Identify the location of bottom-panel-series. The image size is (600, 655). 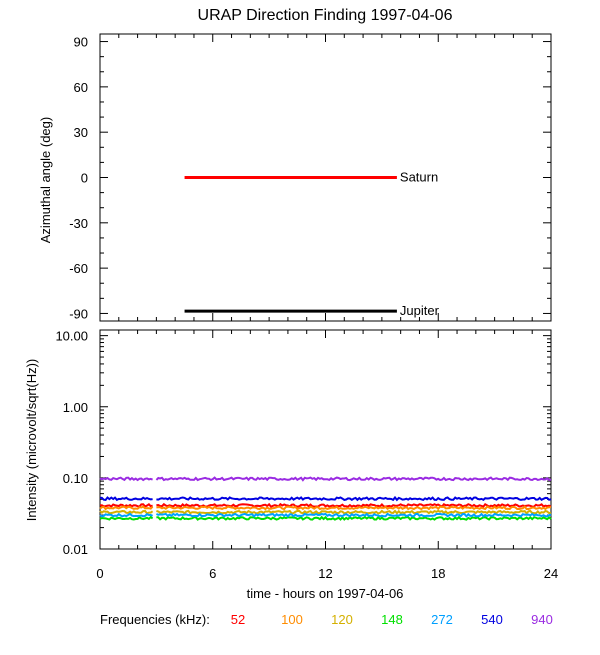
(325, 498).